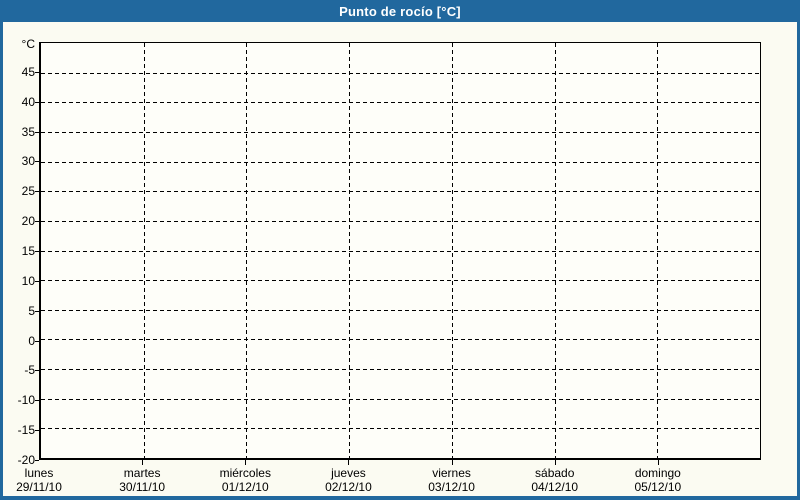  What do you see at coordinates (657, 473) in the screenshot?
I see `x-axis-day-label: domingo` at bounding box center [657, 473].